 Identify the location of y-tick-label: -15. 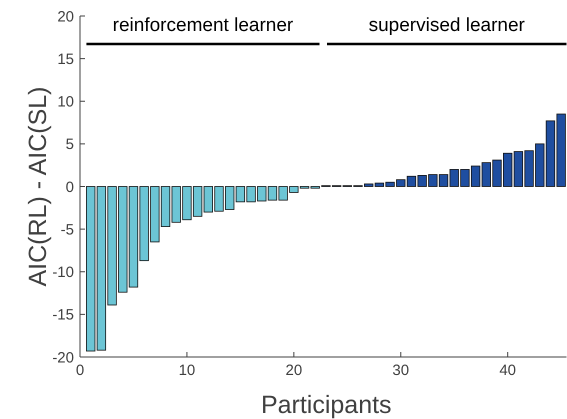
(63, 315).